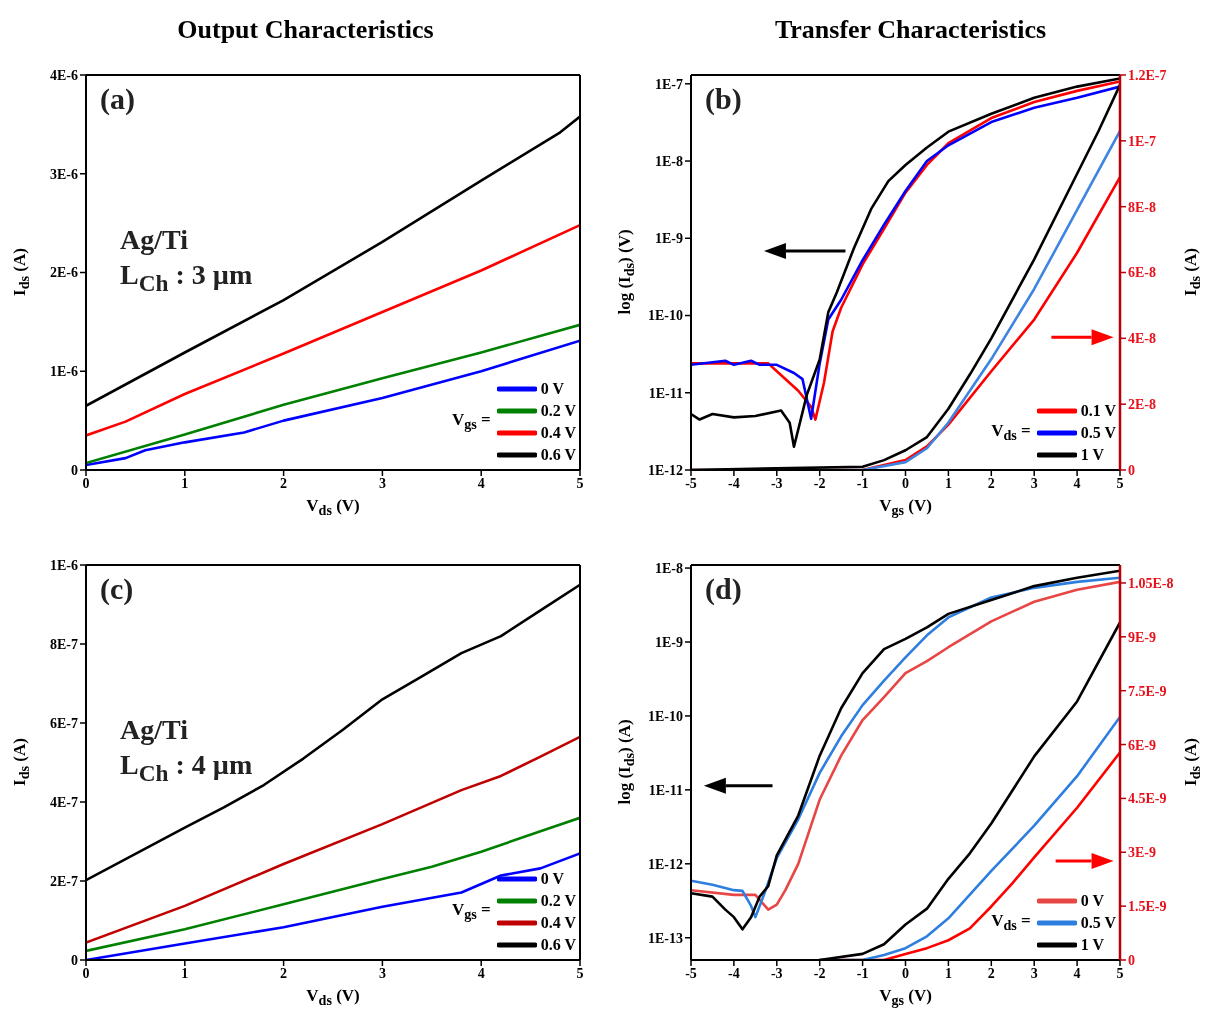 The image size is (1205, 1017). What do you see at coordinates (723, 589) in the screenshot?
I see `annotation: (d)` at bounding box center [723, 589].